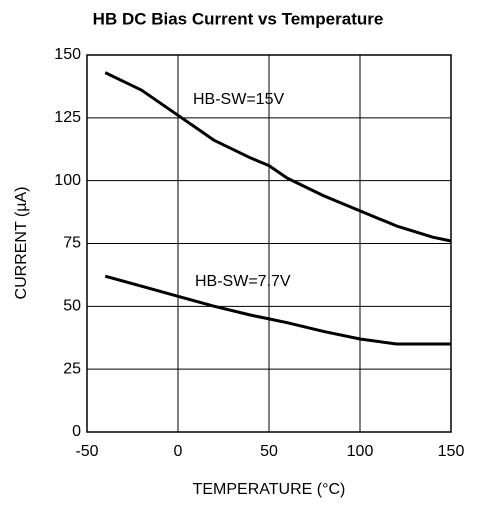 Image resolution: width=477 pixels, height=505 pixels. Describe the element at coordinates (86, 451) in the screenshot. I see `x-tick-label: -50` at that location.